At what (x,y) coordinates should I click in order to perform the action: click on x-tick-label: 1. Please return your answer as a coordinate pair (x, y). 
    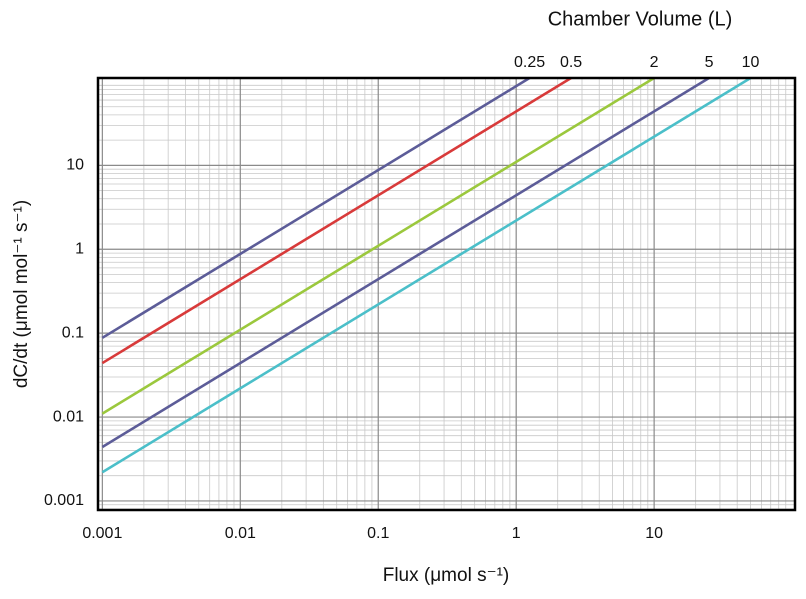
    Looking at the image, I should click on (516, 533).